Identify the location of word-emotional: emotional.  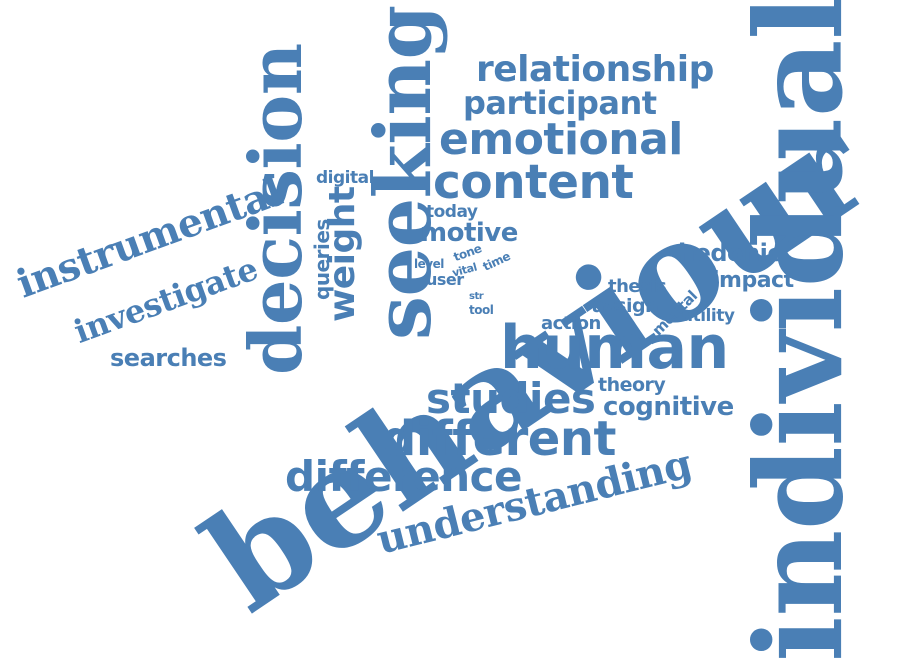
(561, 139).